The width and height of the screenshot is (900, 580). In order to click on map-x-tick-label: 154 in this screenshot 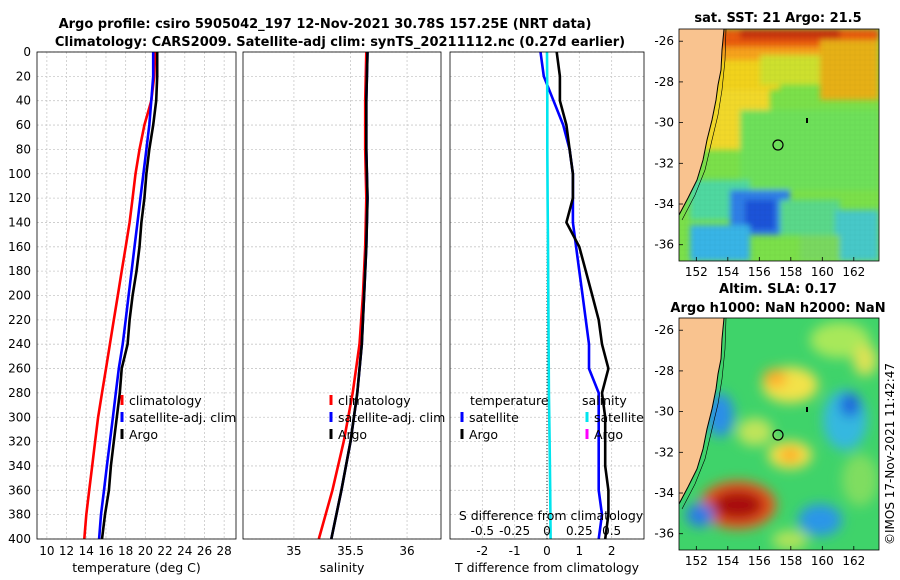, I will do `click(727, 561)`.